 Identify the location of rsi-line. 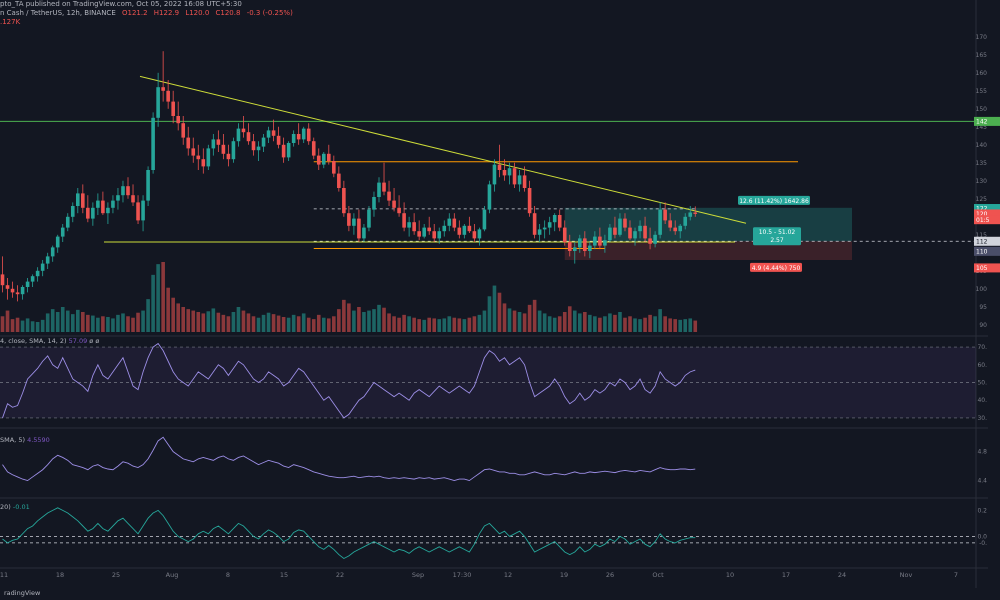
(349, 380).